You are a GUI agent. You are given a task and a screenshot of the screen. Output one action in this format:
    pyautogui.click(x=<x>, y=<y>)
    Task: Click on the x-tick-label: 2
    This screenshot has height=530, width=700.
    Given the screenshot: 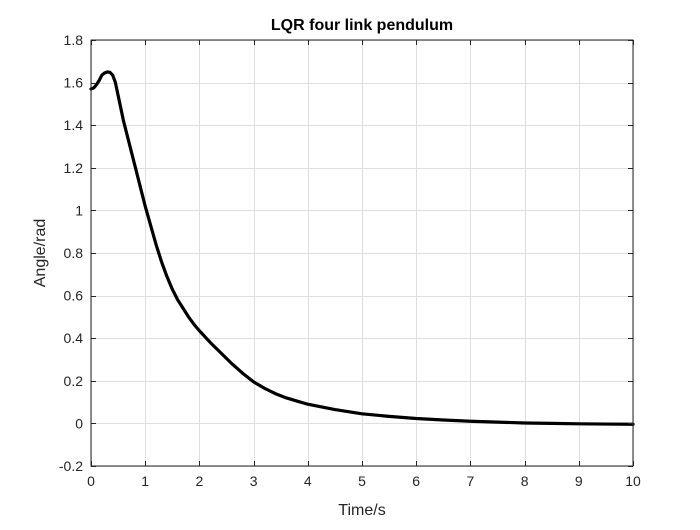 What is the action you would take?
    pyautogui.click(x=200, y=481)
    